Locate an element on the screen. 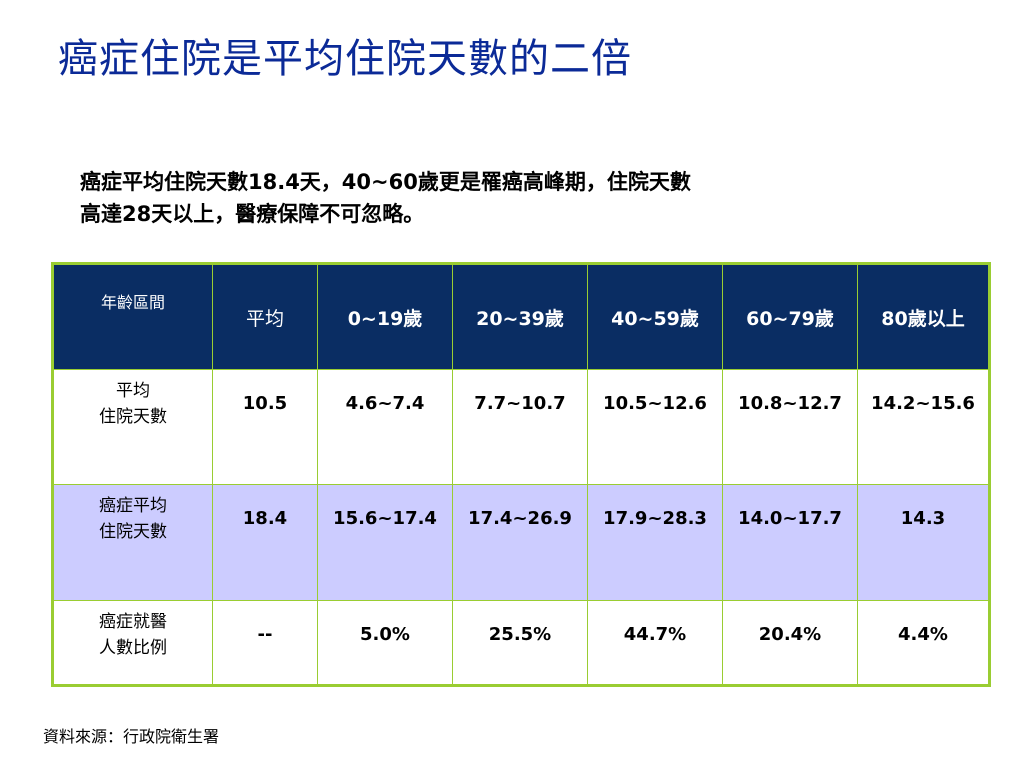 This screenshot has height=768, width=1024. table-cell: 4.6~7.4 is located at coordinates (385, 427).